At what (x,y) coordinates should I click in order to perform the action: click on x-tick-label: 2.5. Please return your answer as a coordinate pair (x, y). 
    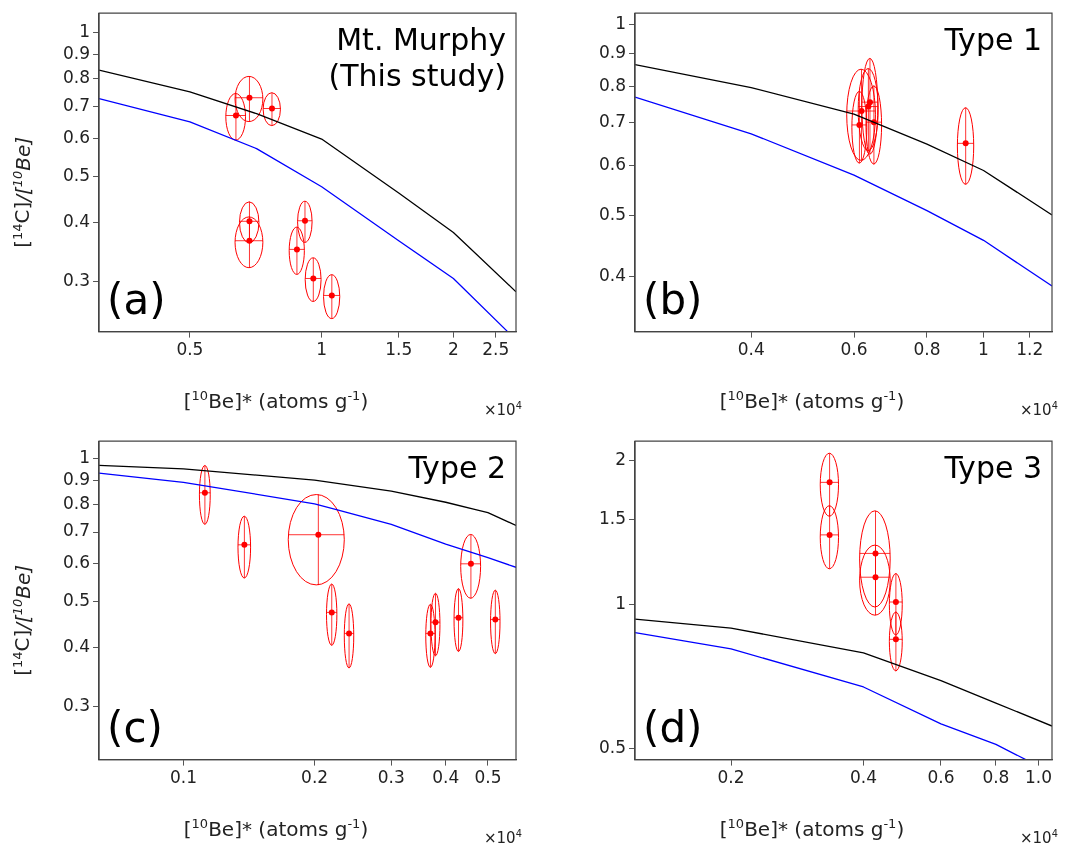
    Looking at the image, I should click on (496, 349).